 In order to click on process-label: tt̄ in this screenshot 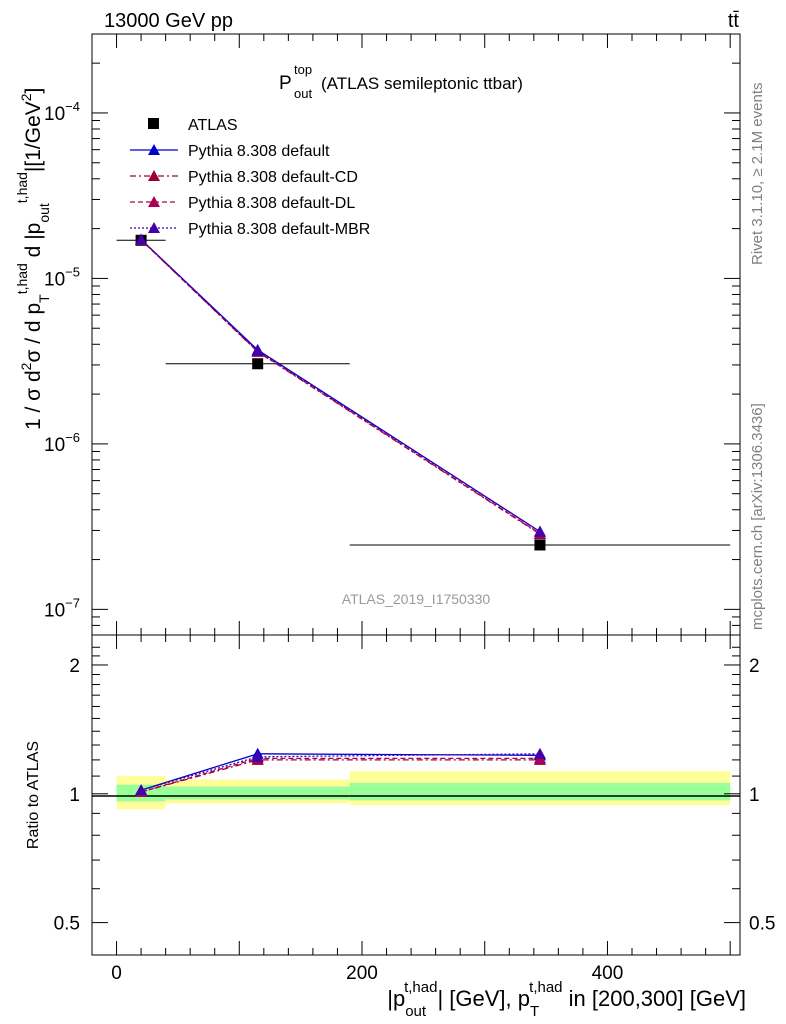, I will do `click(734, 21)`.